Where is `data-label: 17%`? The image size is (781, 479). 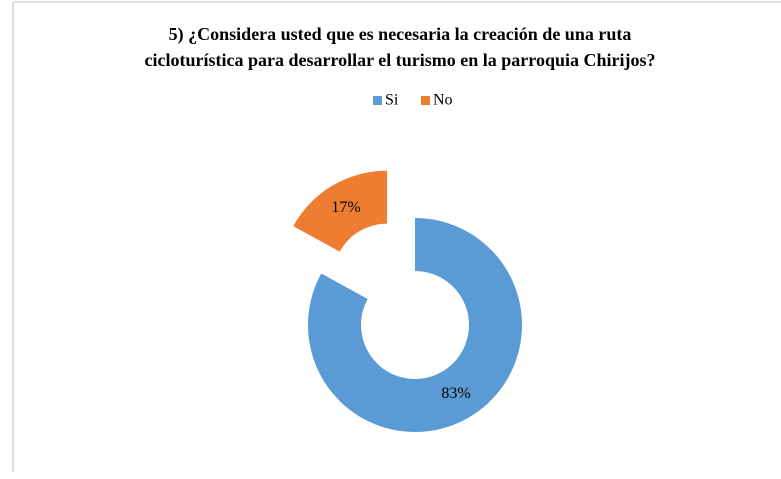 data-label: 17% is located at coordinates (345, 207).